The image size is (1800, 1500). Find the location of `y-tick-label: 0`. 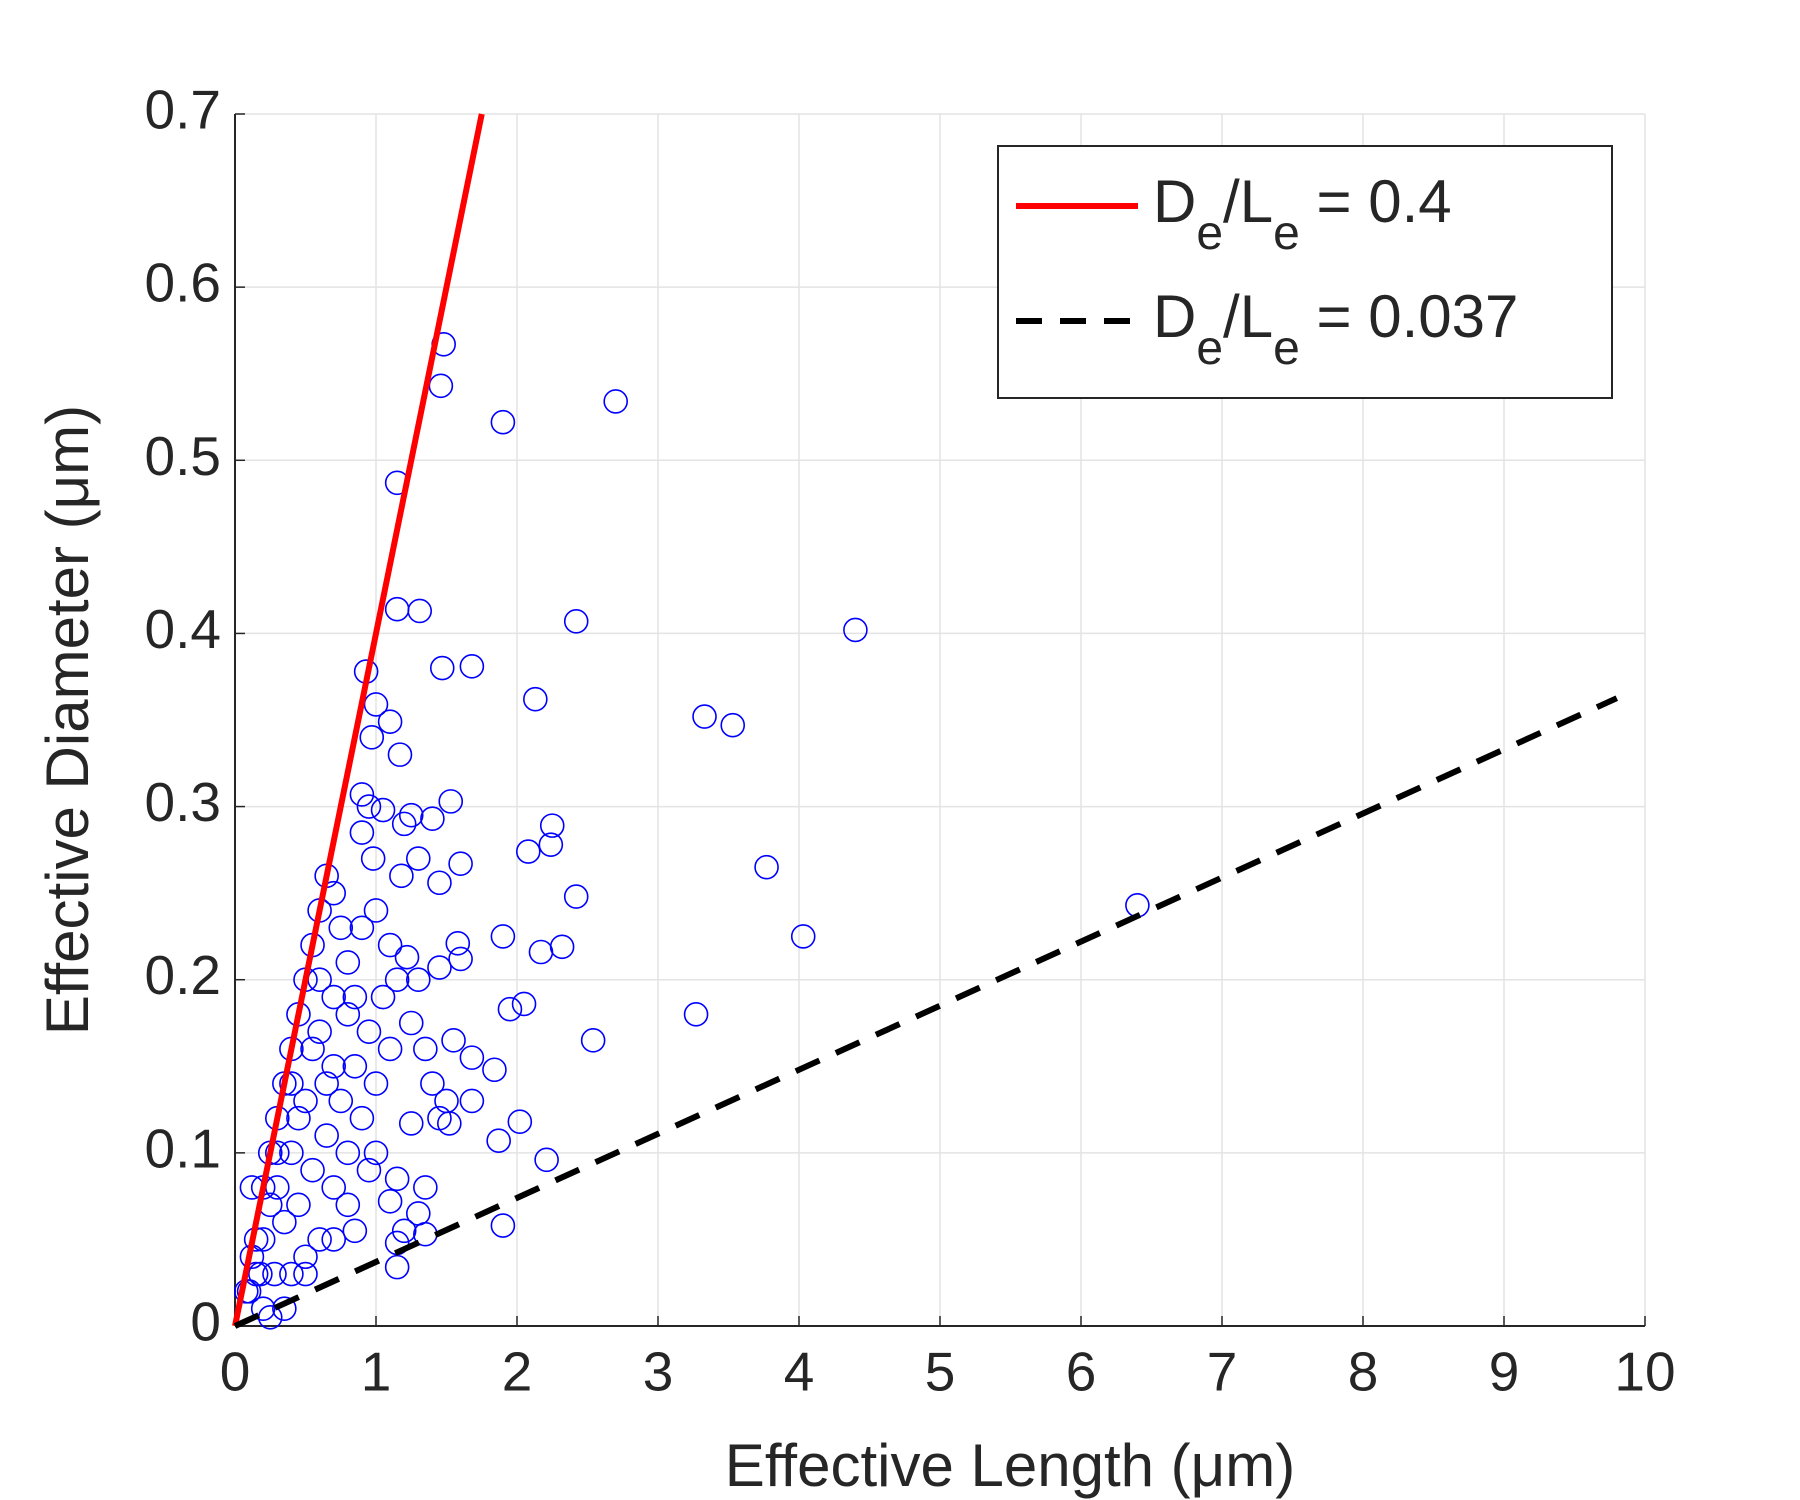

y-tick-label: 0 is located at coordinates (205, 1322).